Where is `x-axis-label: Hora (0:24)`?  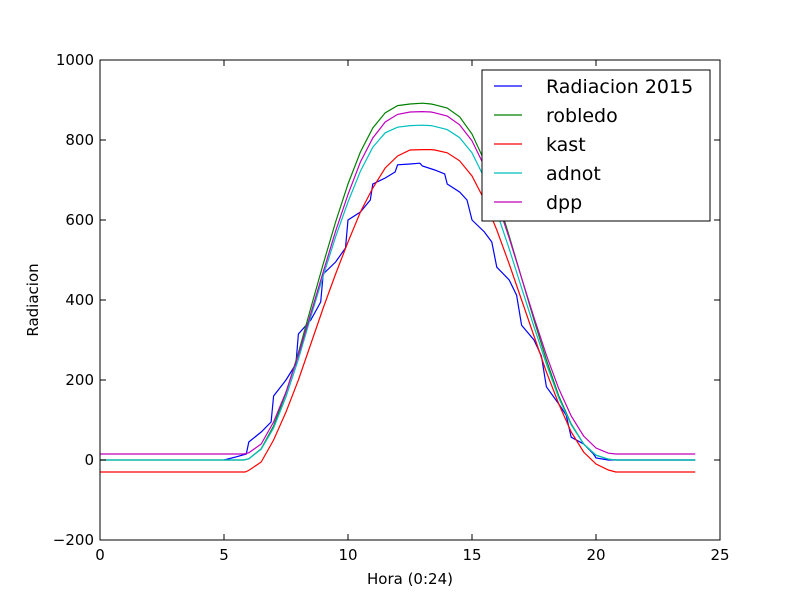
x-axis-label: Hora (0:24) is located at coordinates (410, 579).